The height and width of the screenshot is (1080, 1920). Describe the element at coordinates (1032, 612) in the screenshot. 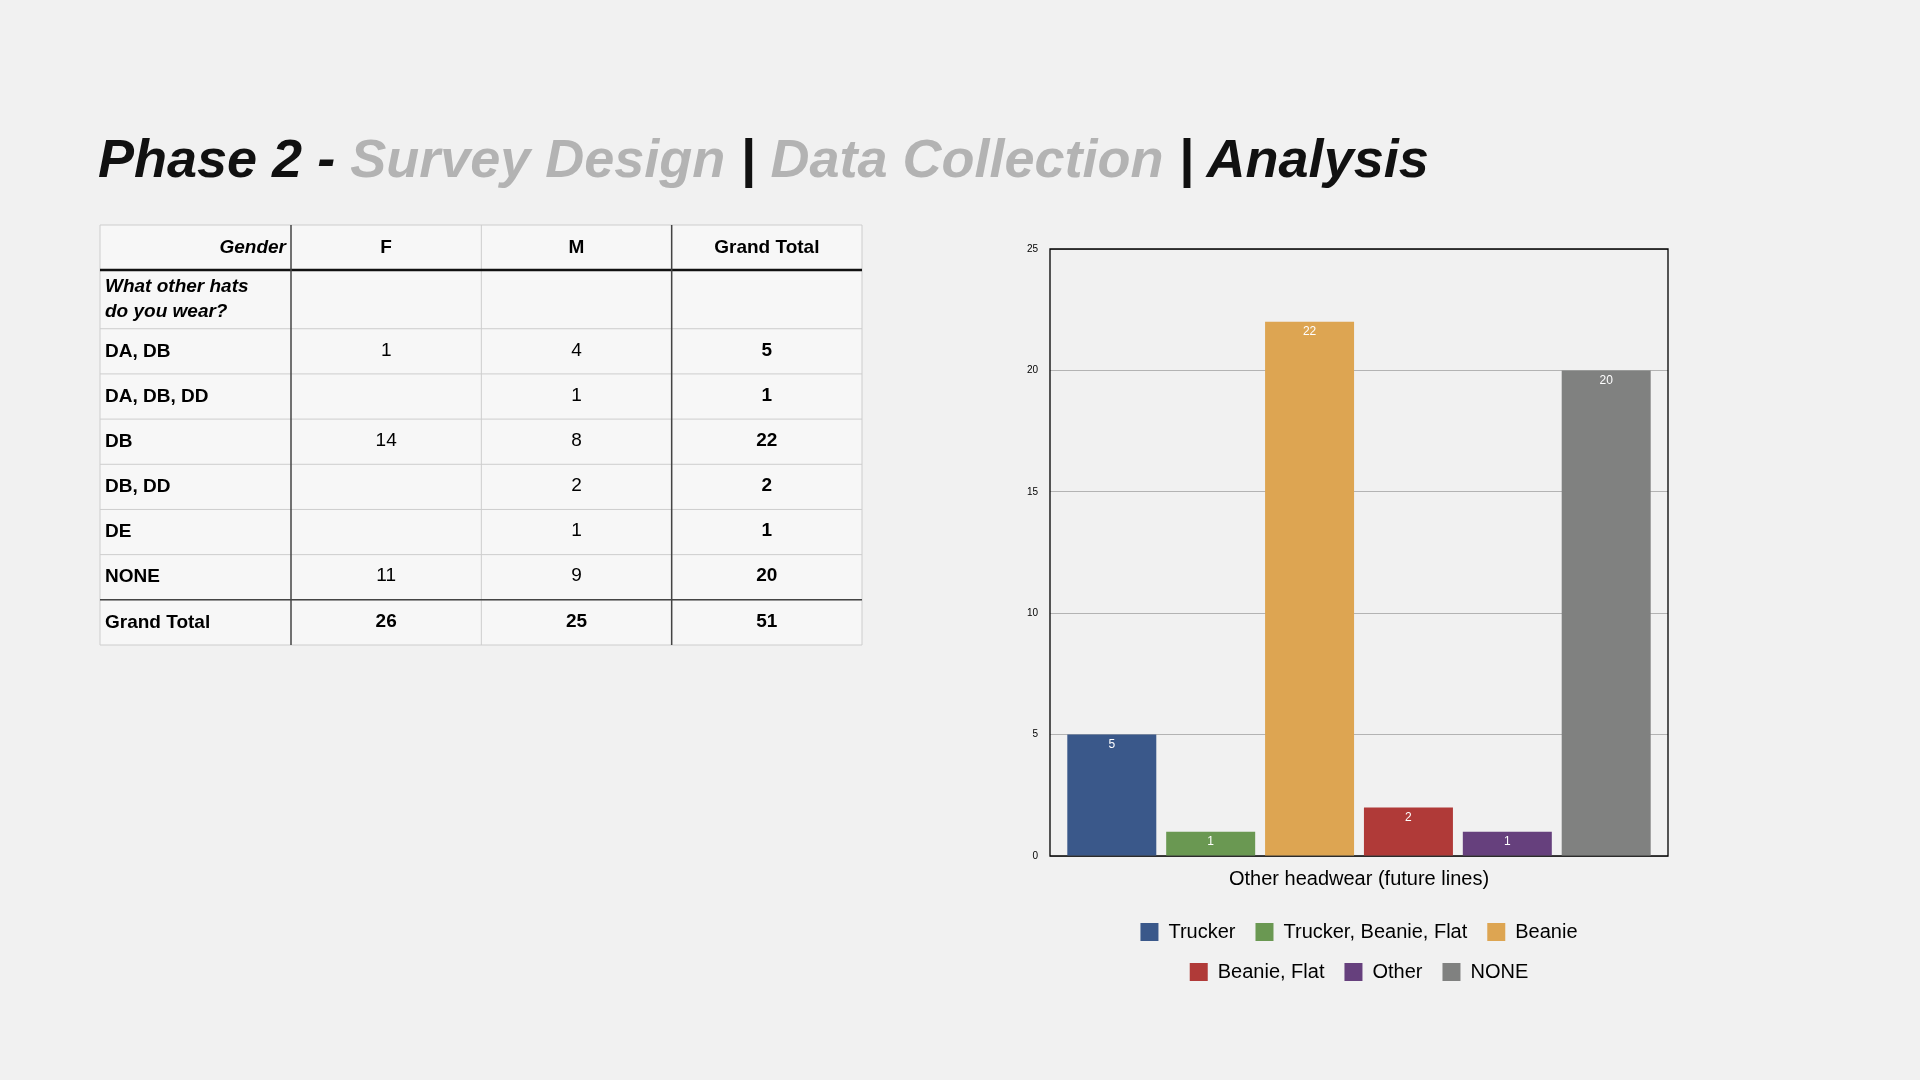

I see `y-tick-label: 10` at that location.